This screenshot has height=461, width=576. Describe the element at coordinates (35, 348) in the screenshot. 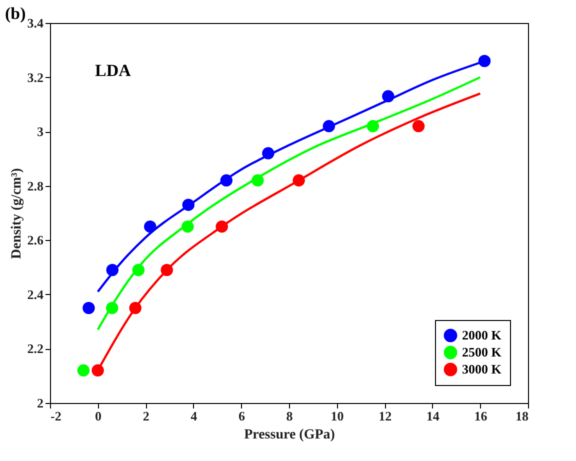

I see `y-tick-label: 2.2` at that location.